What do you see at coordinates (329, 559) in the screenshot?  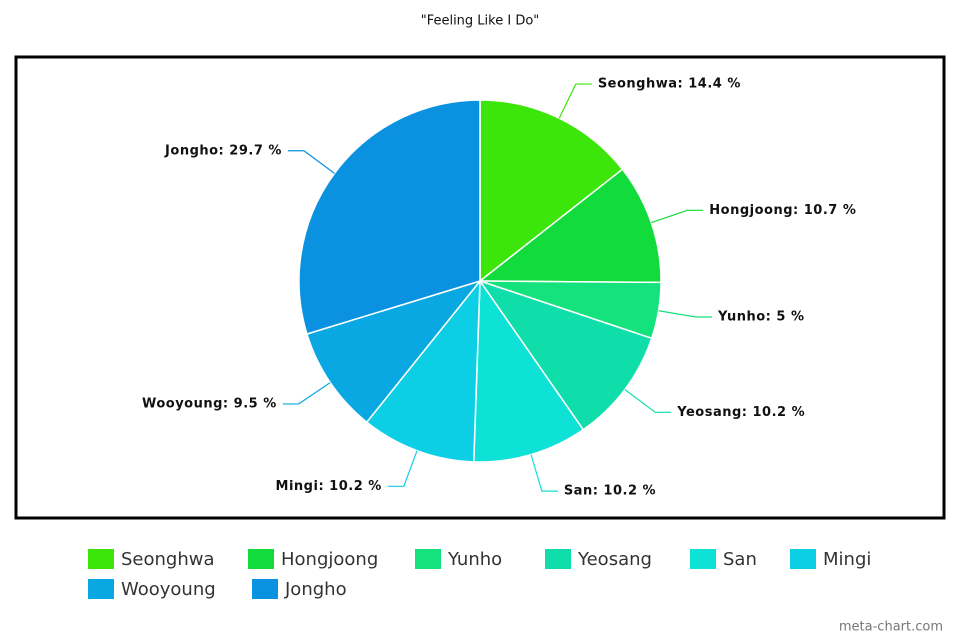 I see `legend-label: Hongjoong` at bounding box center [329, 559].